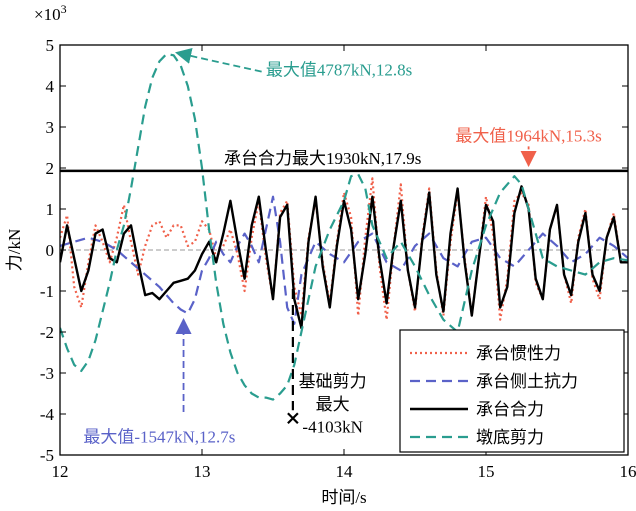  What do you see at coordinates (50, 209) in the screenshot?
I see `y-tick-label: 1` at bounding box center [50, 209].